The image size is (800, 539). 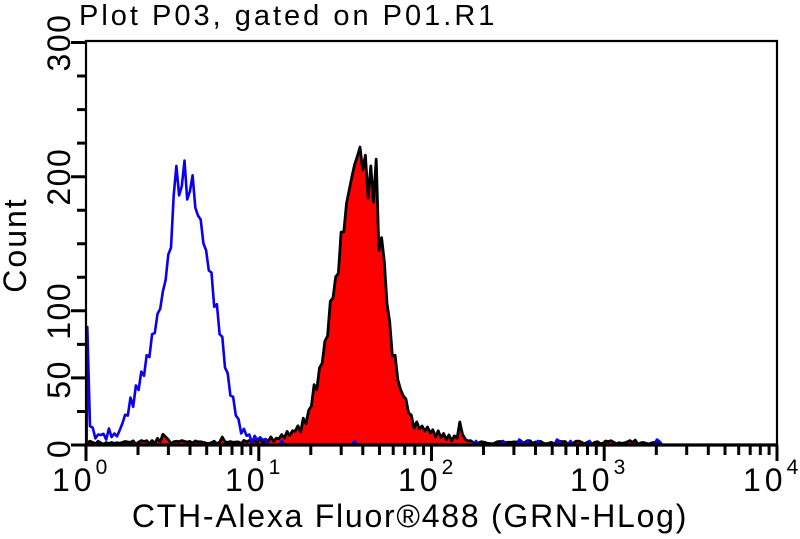 I want to click on svg-text: Plot P03, gated on P01.R1, so click(x=288, y=16).